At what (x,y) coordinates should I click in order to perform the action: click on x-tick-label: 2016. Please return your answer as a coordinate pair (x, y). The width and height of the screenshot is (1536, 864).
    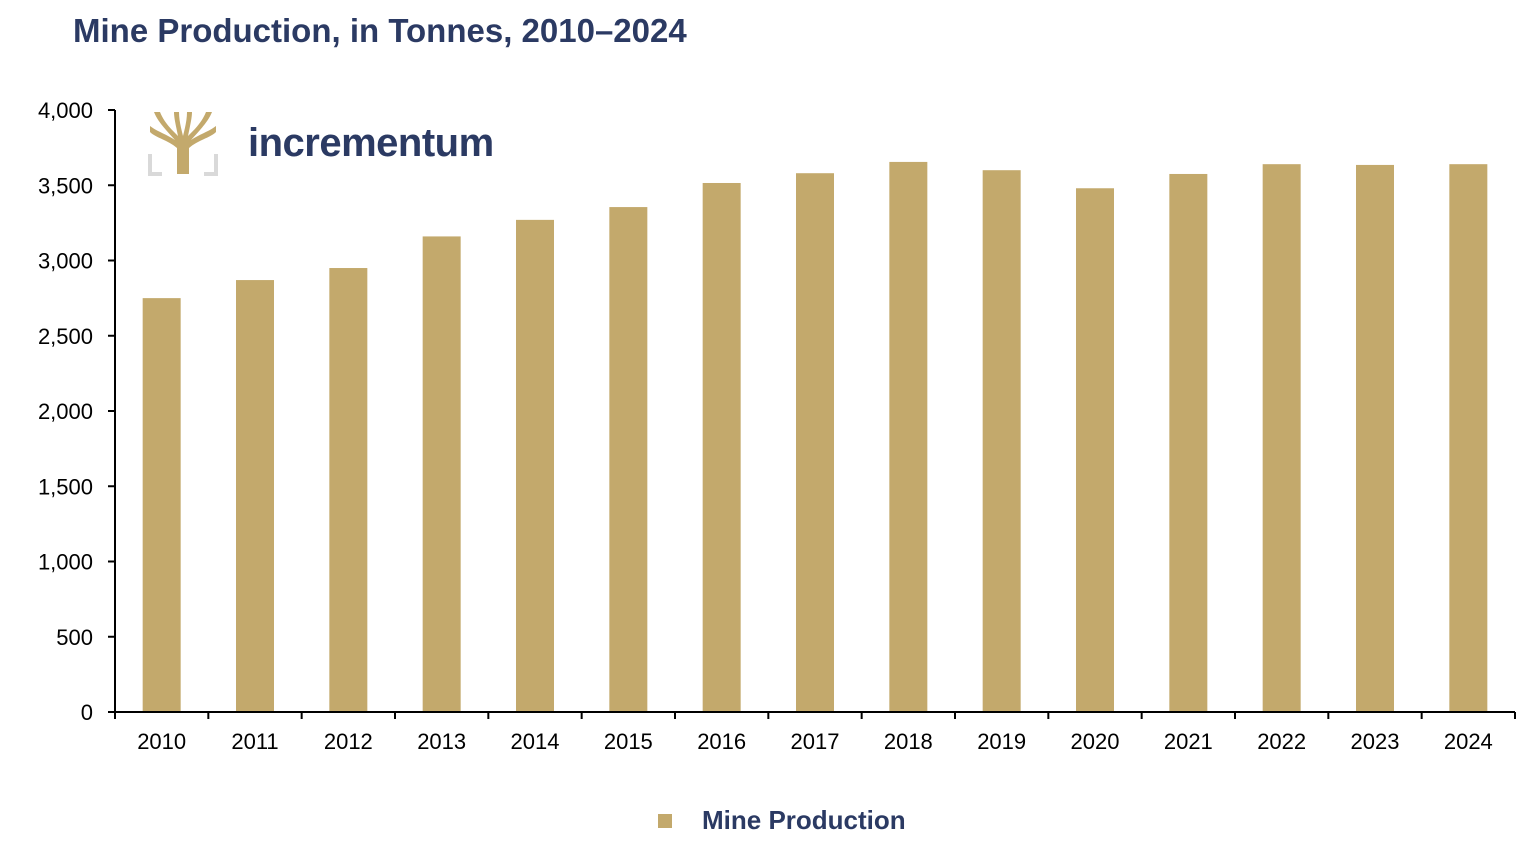
    Looking at the image, I should click on (721, 741).